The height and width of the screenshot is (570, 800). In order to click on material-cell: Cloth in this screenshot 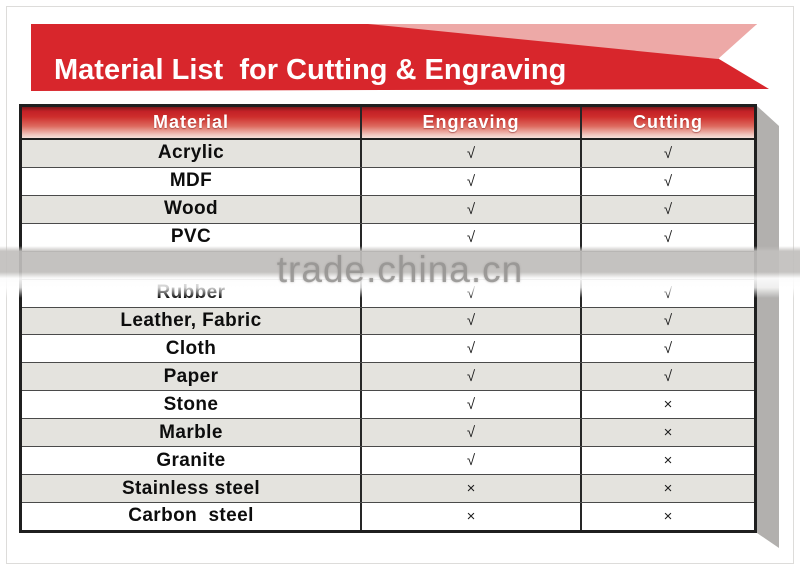, I will do `click(192, 349)`.